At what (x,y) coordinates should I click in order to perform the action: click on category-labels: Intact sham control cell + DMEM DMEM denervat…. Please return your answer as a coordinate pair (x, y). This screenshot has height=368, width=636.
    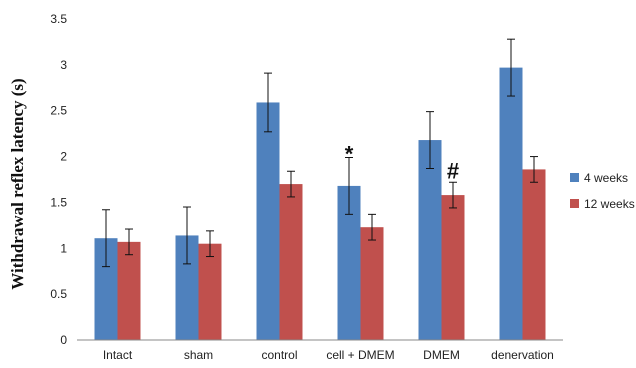
    Looking at the image, I should click on (328, 355).